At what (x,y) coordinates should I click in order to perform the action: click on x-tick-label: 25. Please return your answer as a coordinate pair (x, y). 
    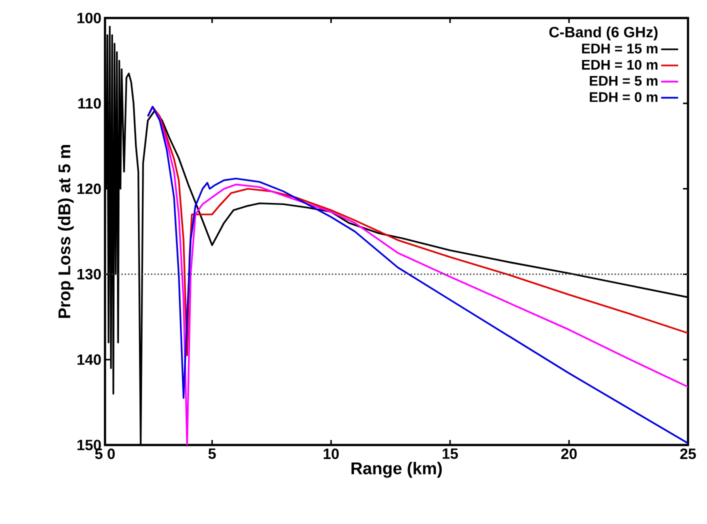
    Looking at the image, I should click on (688, 454).